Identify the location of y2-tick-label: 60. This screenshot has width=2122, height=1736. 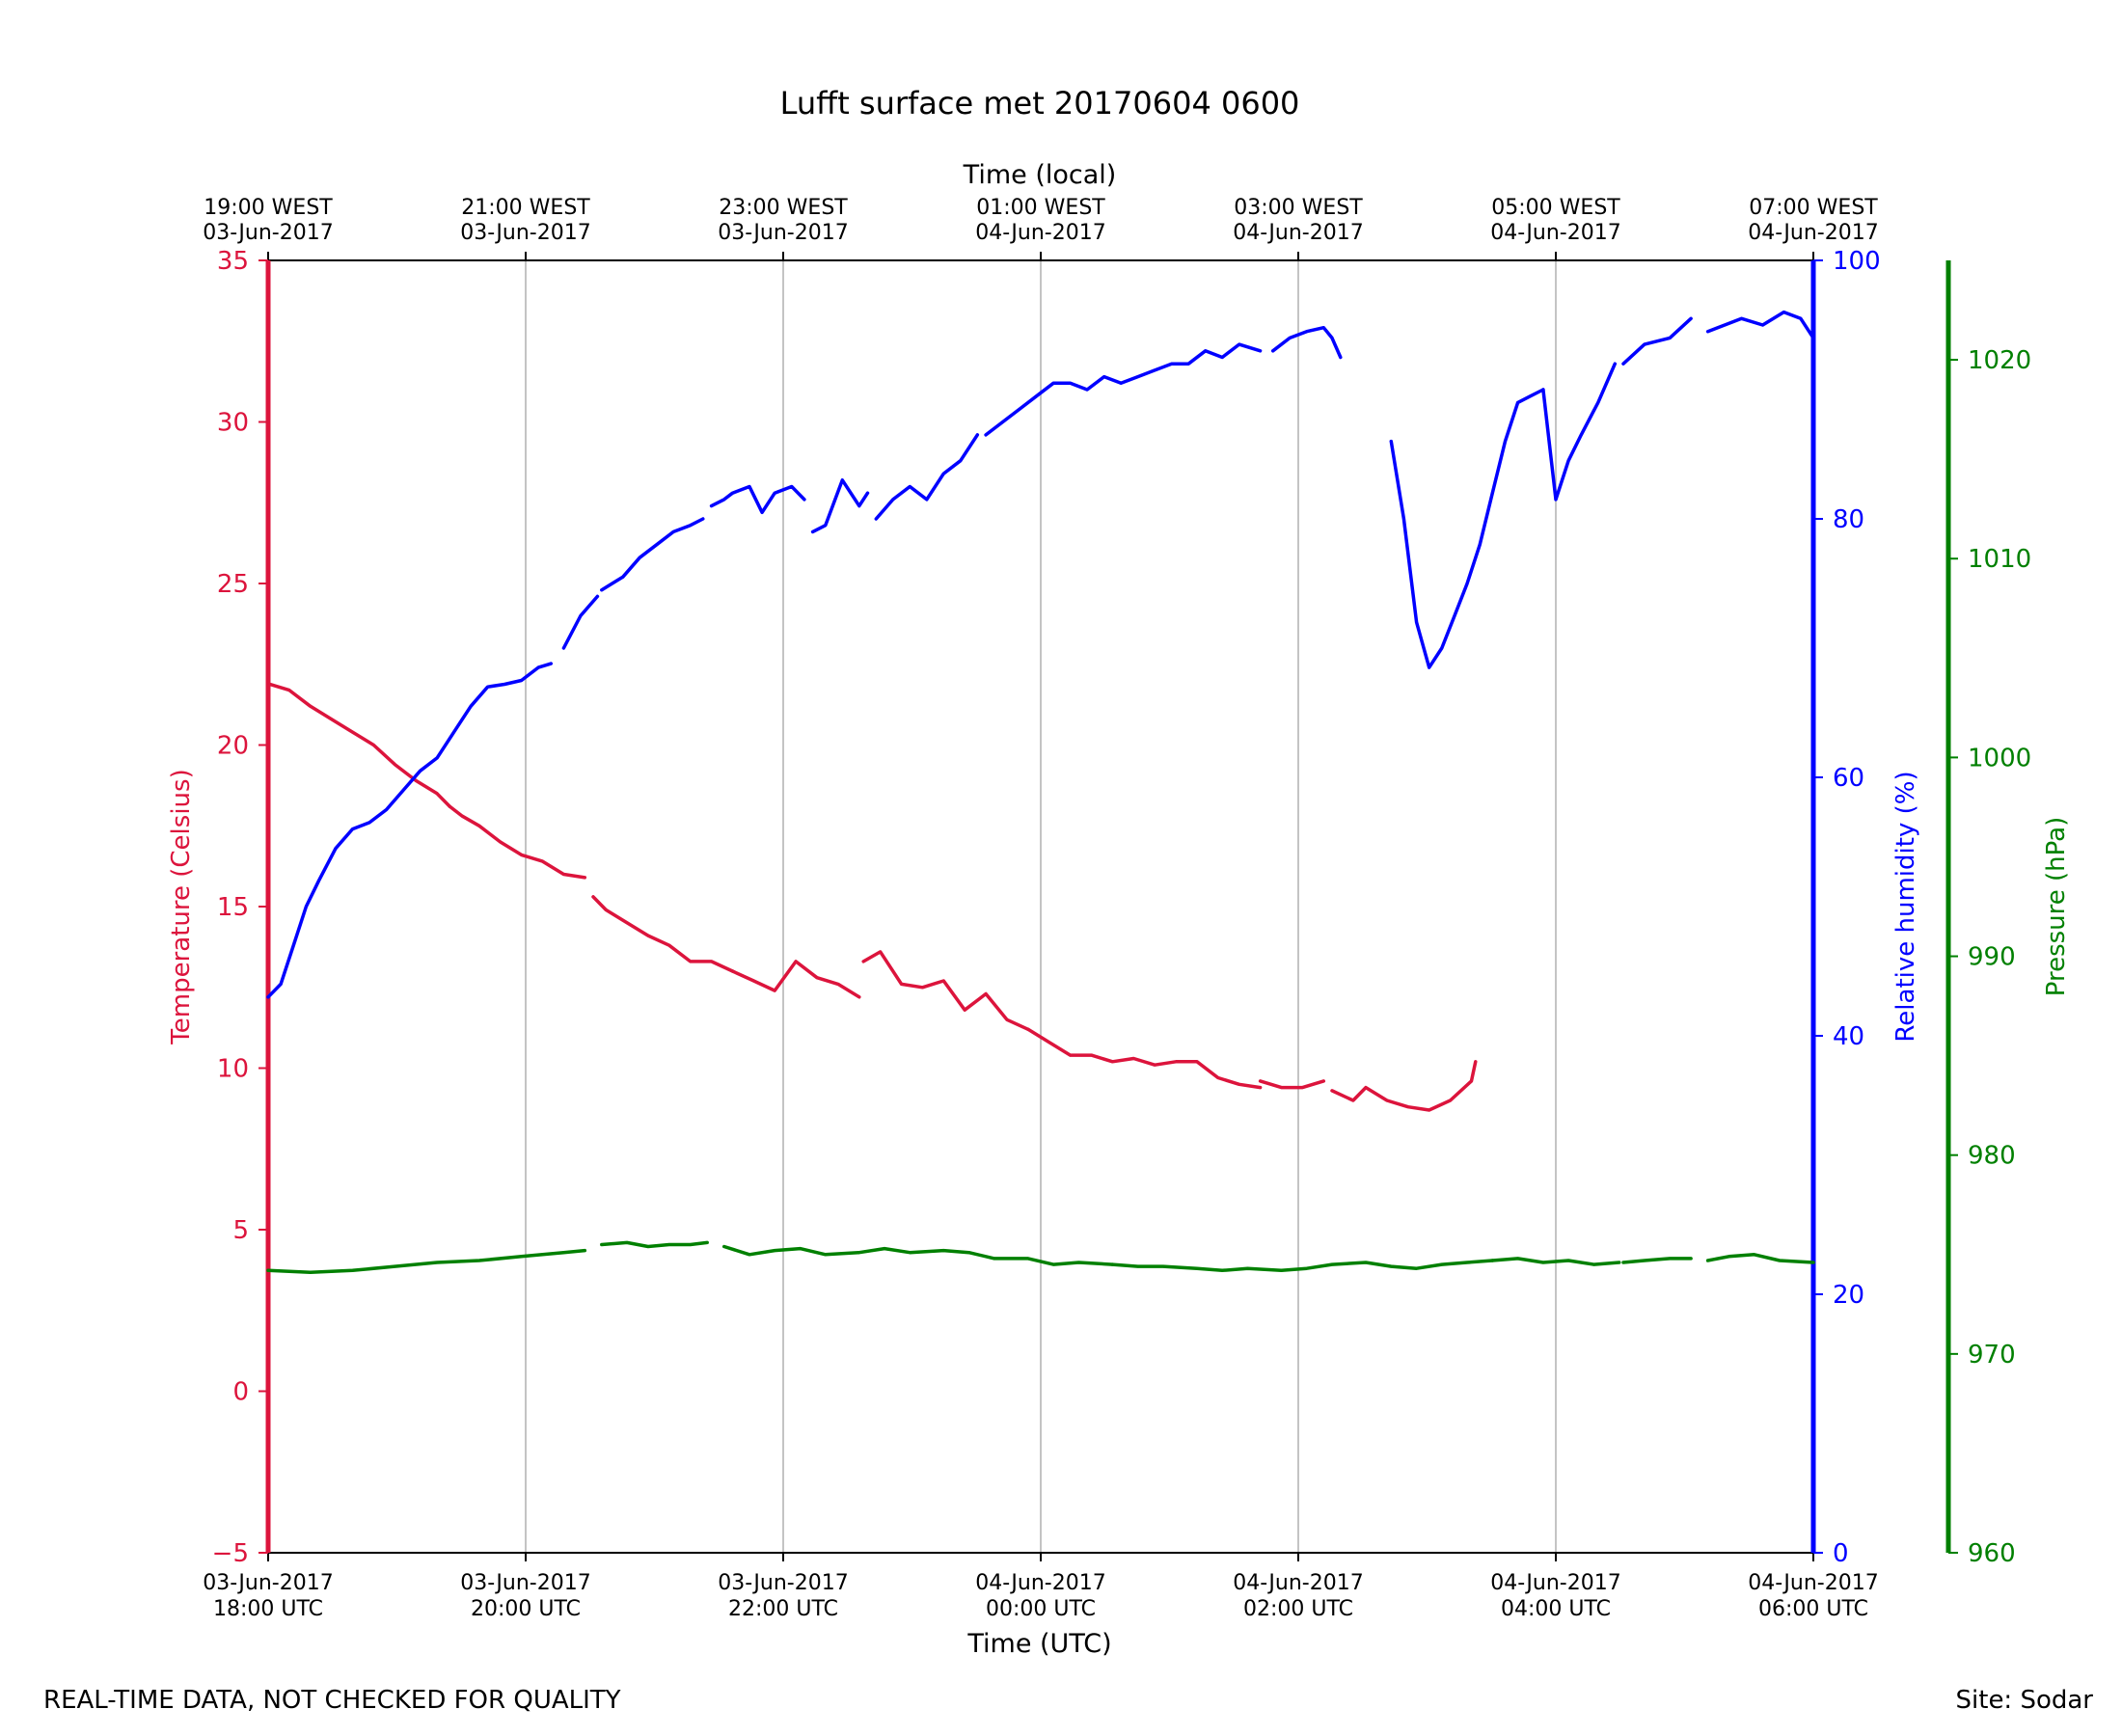
(1849, 779).